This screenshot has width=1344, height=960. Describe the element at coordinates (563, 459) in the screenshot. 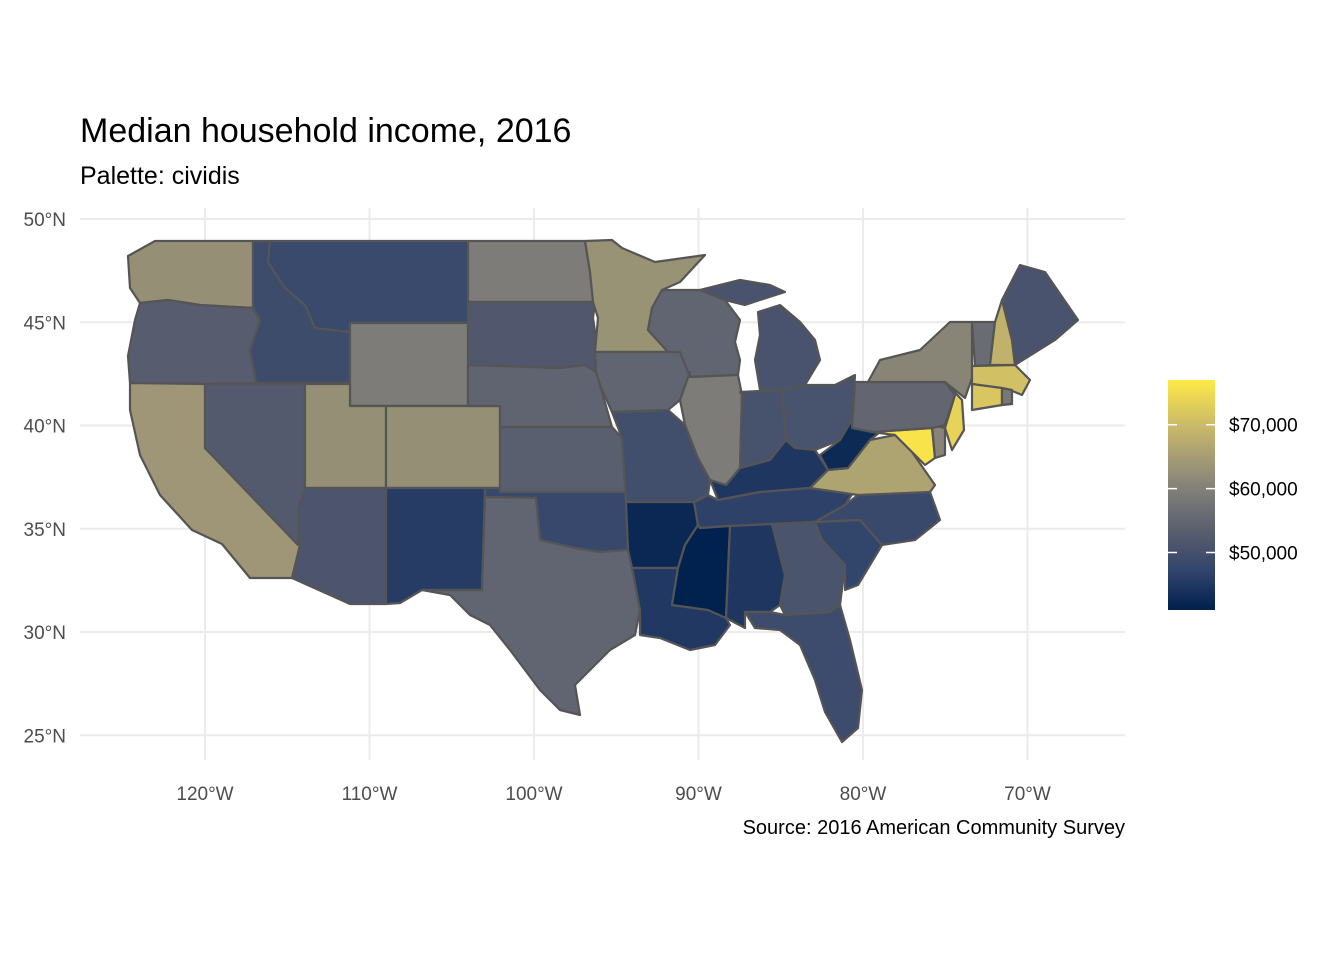

I see `state-kansas` at that location.